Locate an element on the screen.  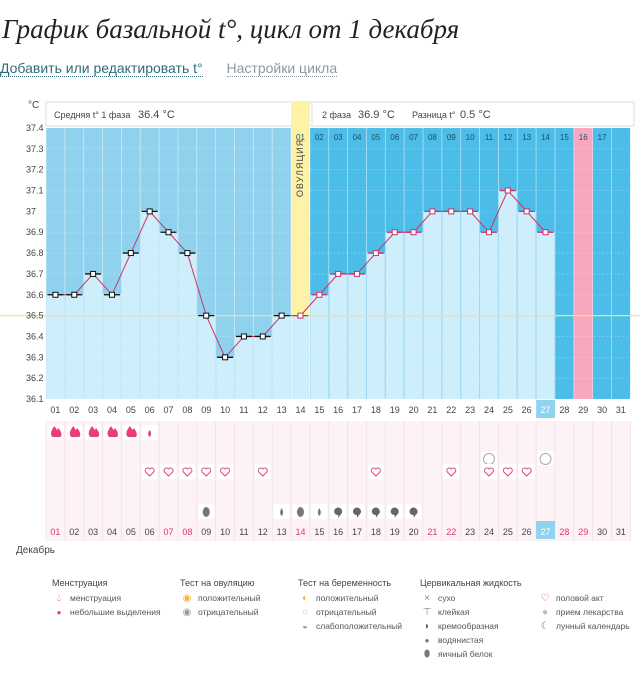
phase2-day-label: 06 is located at coordinates (394, 137).